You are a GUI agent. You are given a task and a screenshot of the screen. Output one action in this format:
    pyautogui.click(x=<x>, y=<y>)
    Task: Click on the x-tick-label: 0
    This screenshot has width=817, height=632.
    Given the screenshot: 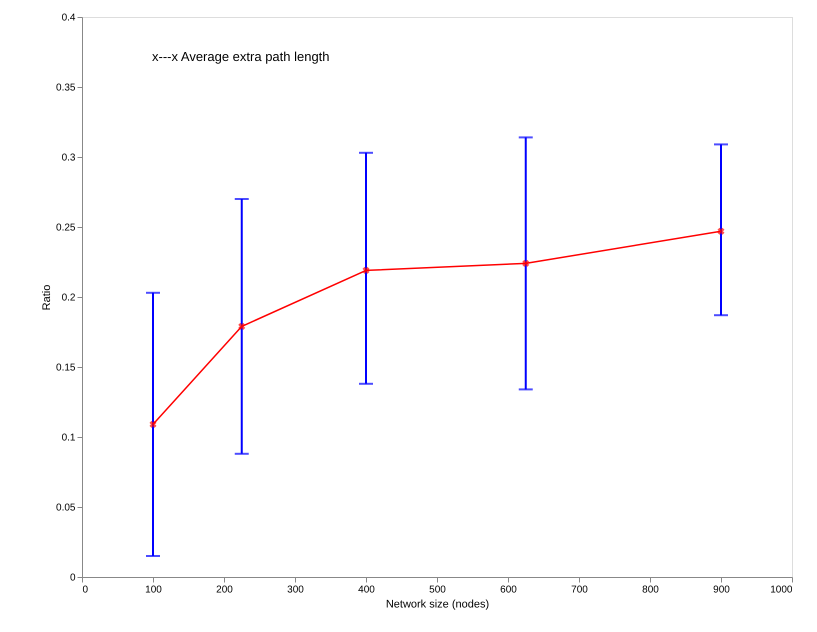 What is the action you would take?
    pyautogui.click(x=85, y=590)
    